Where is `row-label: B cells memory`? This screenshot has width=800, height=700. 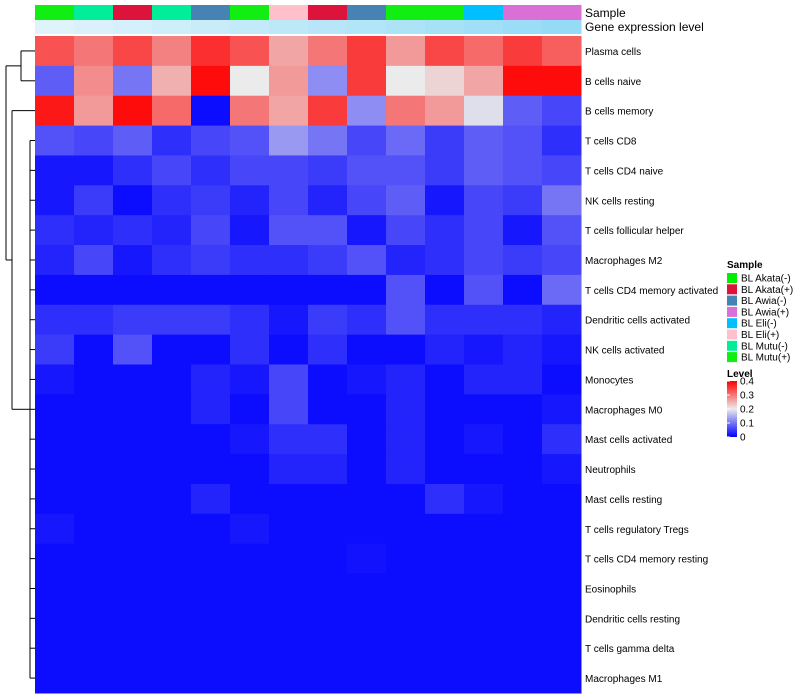 row-label: B cells memory is located at coordinates (619, 112).